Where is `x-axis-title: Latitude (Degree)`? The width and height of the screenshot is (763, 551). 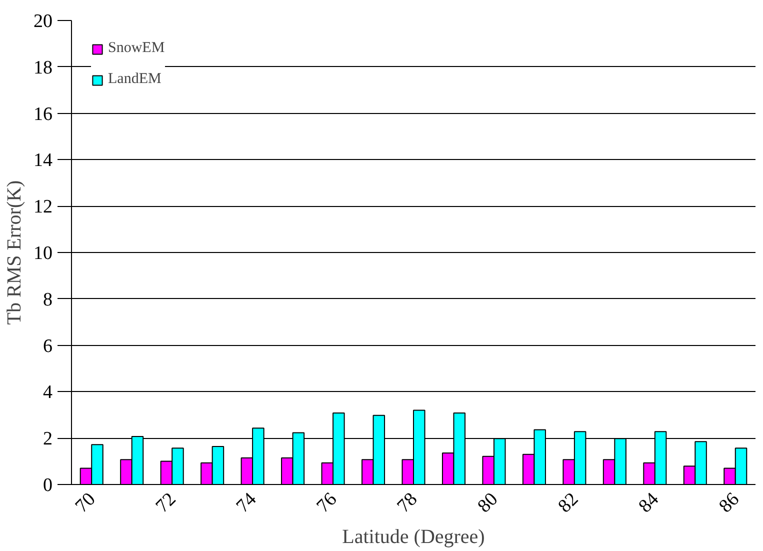
x-axis-title: Latitude (Degree) is located at coordinates (413, 537).